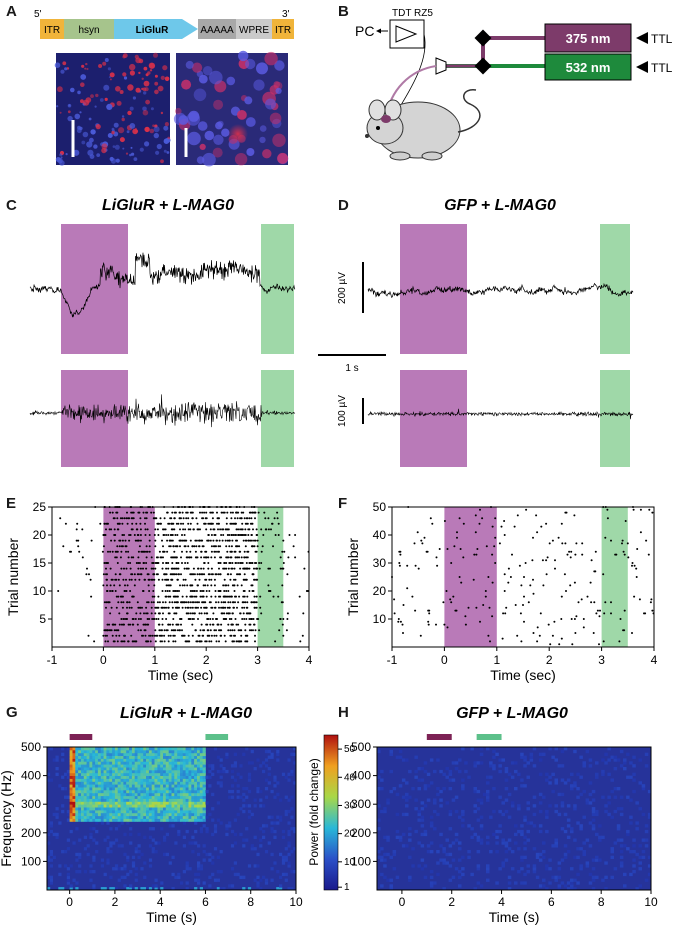 Image resolution: width=680 pixels, height=944 pixels. What do you see at coordinates (361, 804) in the screenshot?
I see `y-tick-label: 300` at bounding box center [361, 804].